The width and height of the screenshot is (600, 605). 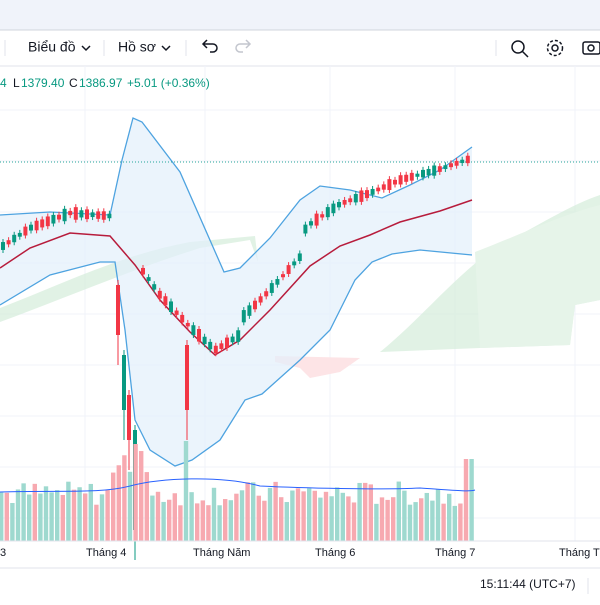 What do you see at coordinates (528, 584) in the screenshot?
I see `clock: 15:11:44 (UTC+7)` at bounding box center [528, 584].